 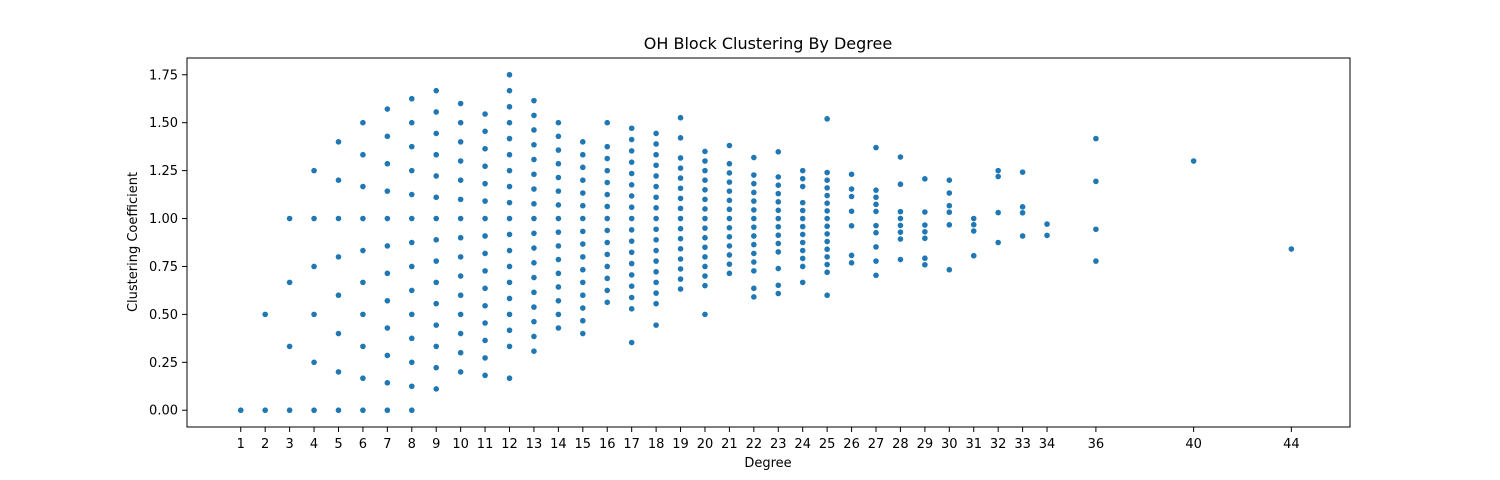 I want to click on x-tick-label: 28, so click(x=900, y=444).